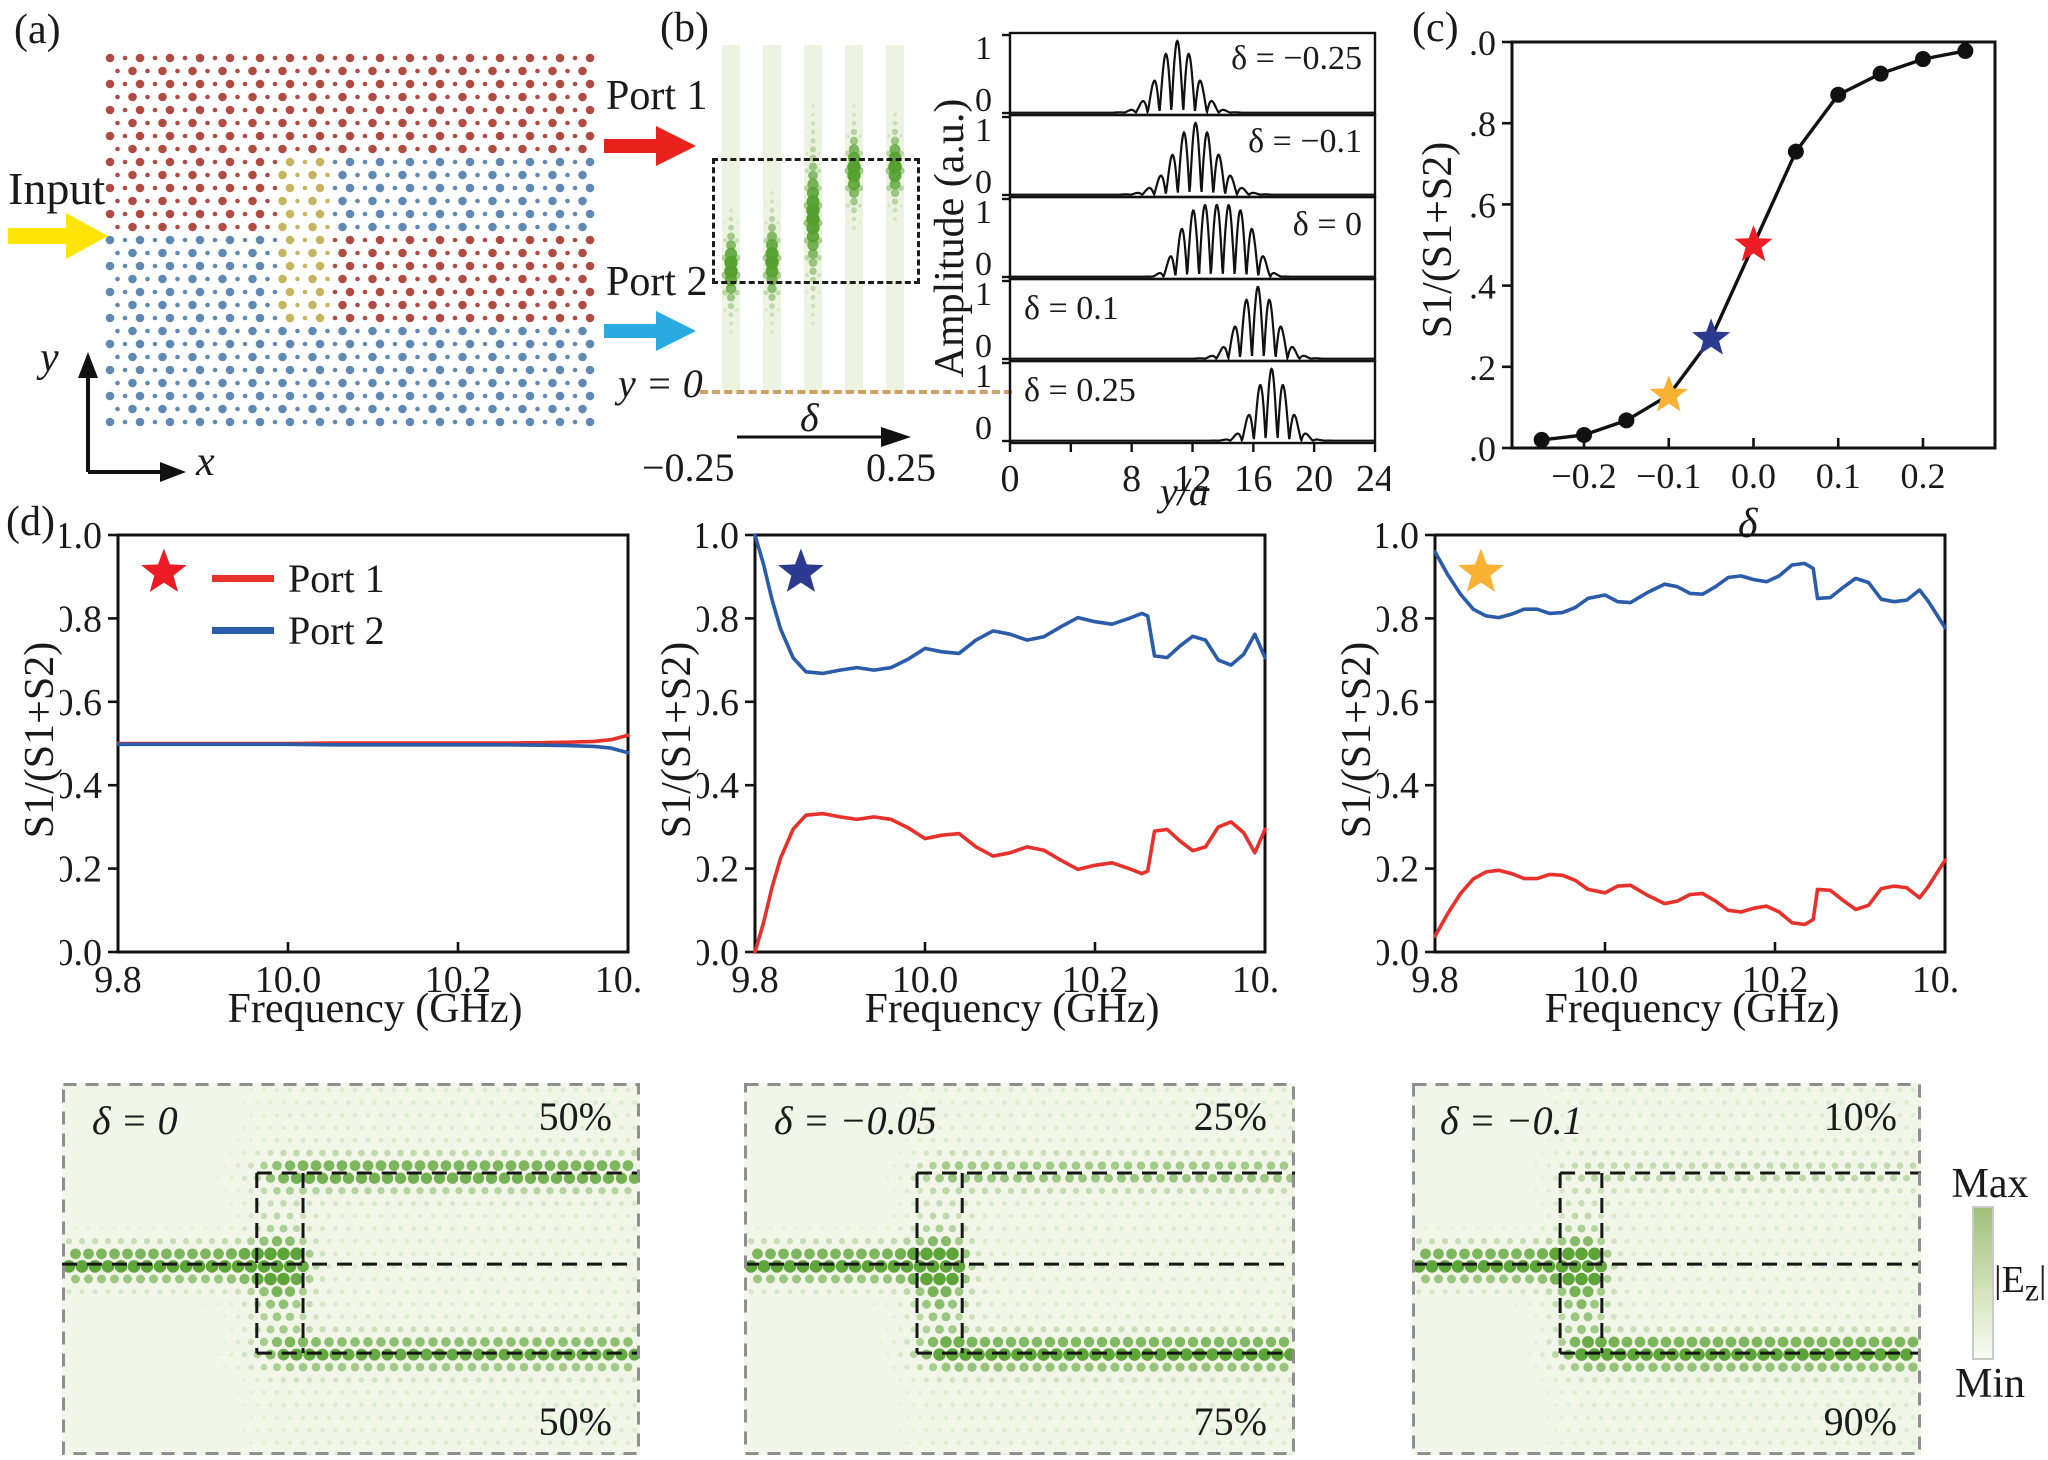 This screenshot has height=1460, width=2048. Describe the element at coordinates (1193, 479) in the screenshot. I see `svg-text: 12` at that location.